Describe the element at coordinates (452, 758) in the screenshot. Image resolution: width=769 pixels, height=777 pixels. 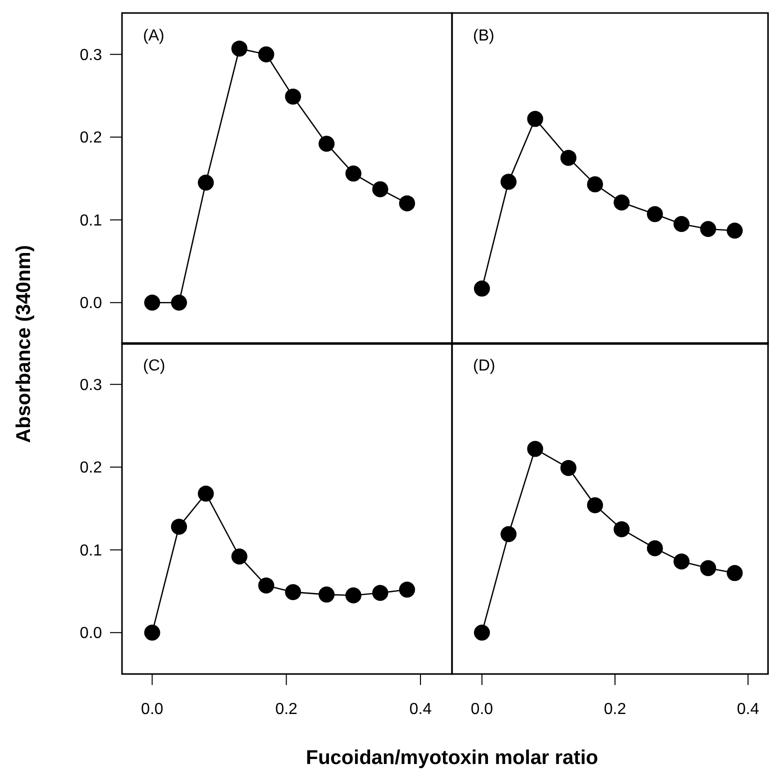
I see `x-axis-title: Fucoidan/myotoxin molar ratio` at that location.